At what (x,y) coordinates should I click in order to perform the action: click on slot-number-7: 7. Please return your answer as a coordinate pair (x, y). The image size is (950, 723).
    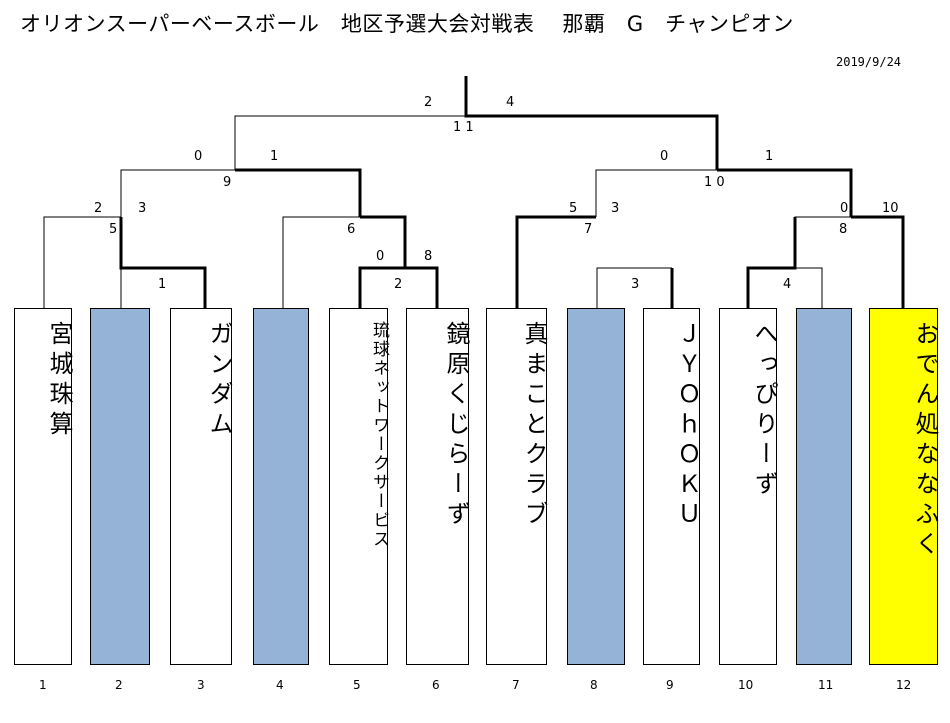
    Looking at the image, I should click on (516, 685).